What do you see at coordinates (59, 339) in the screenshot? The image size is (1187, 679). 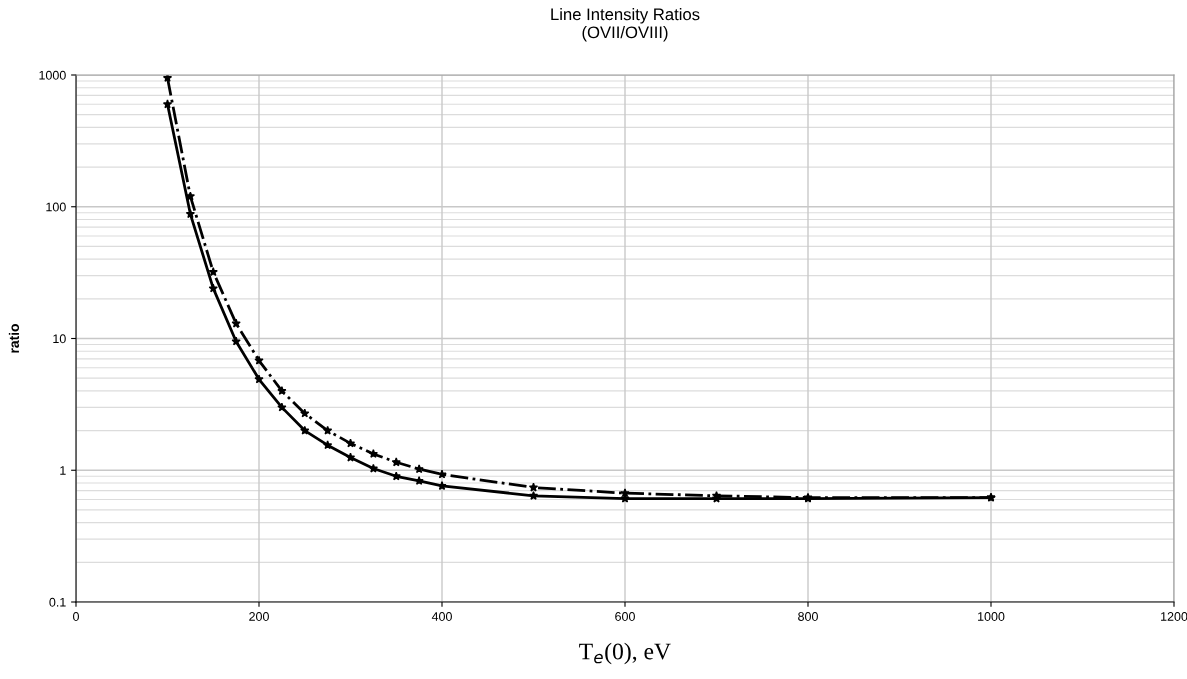 I see `y-tick-label: 10` at bounding box center [59, 339].